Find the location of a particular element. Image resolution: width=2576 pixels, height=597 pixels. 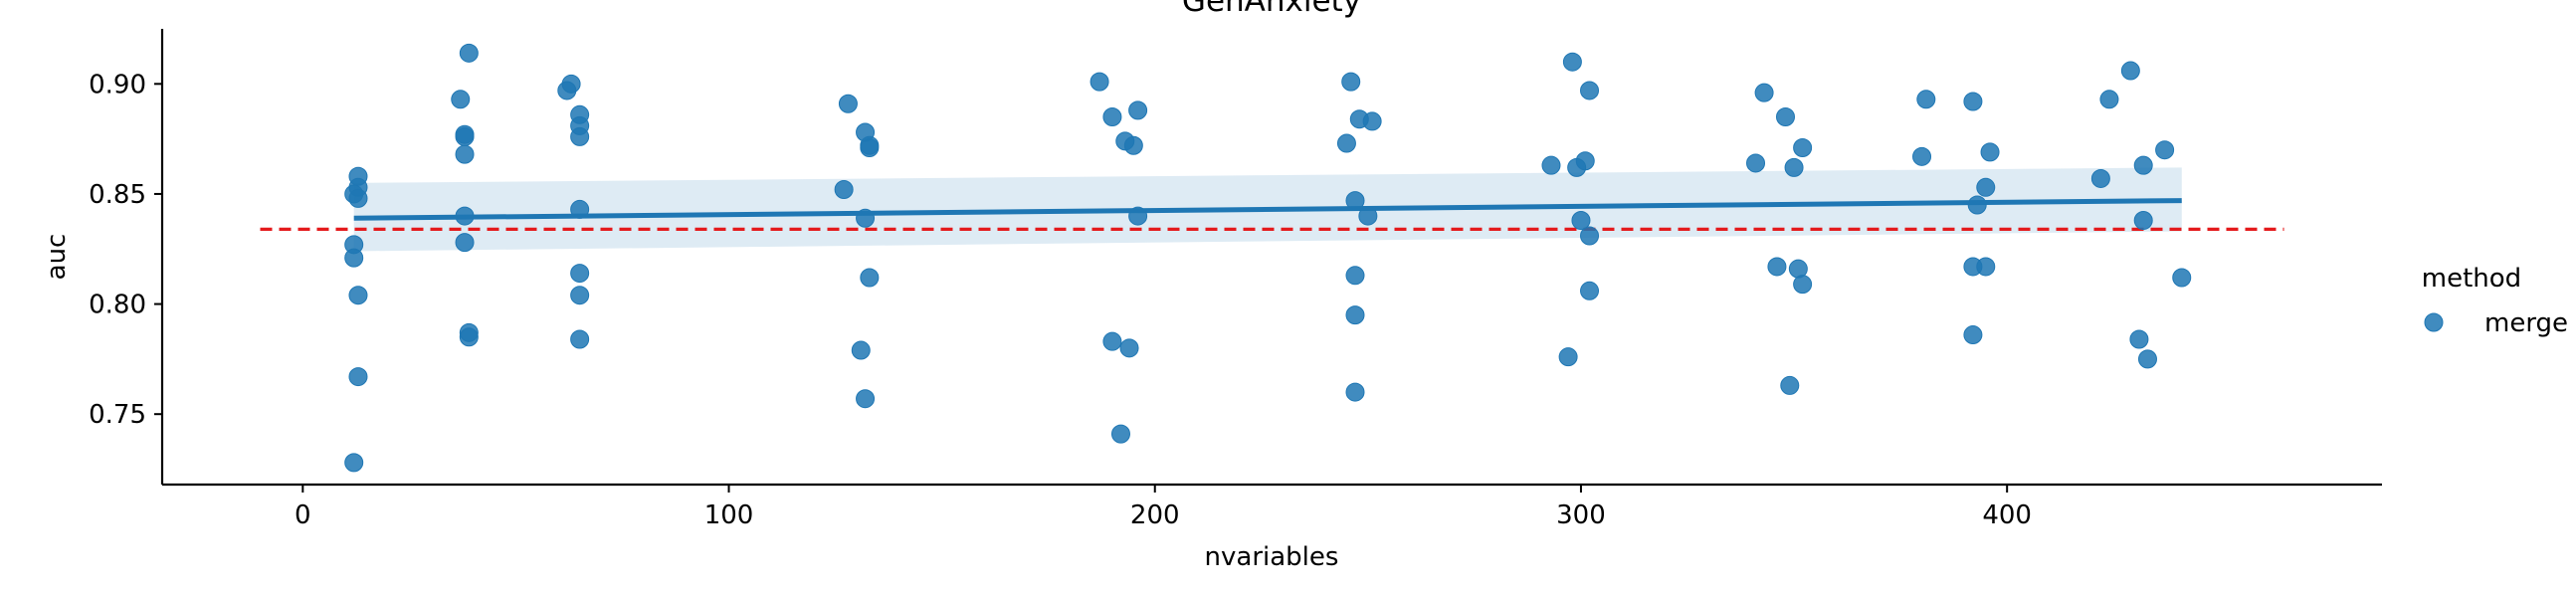

regression-line is located at coordinates (1267, 209).